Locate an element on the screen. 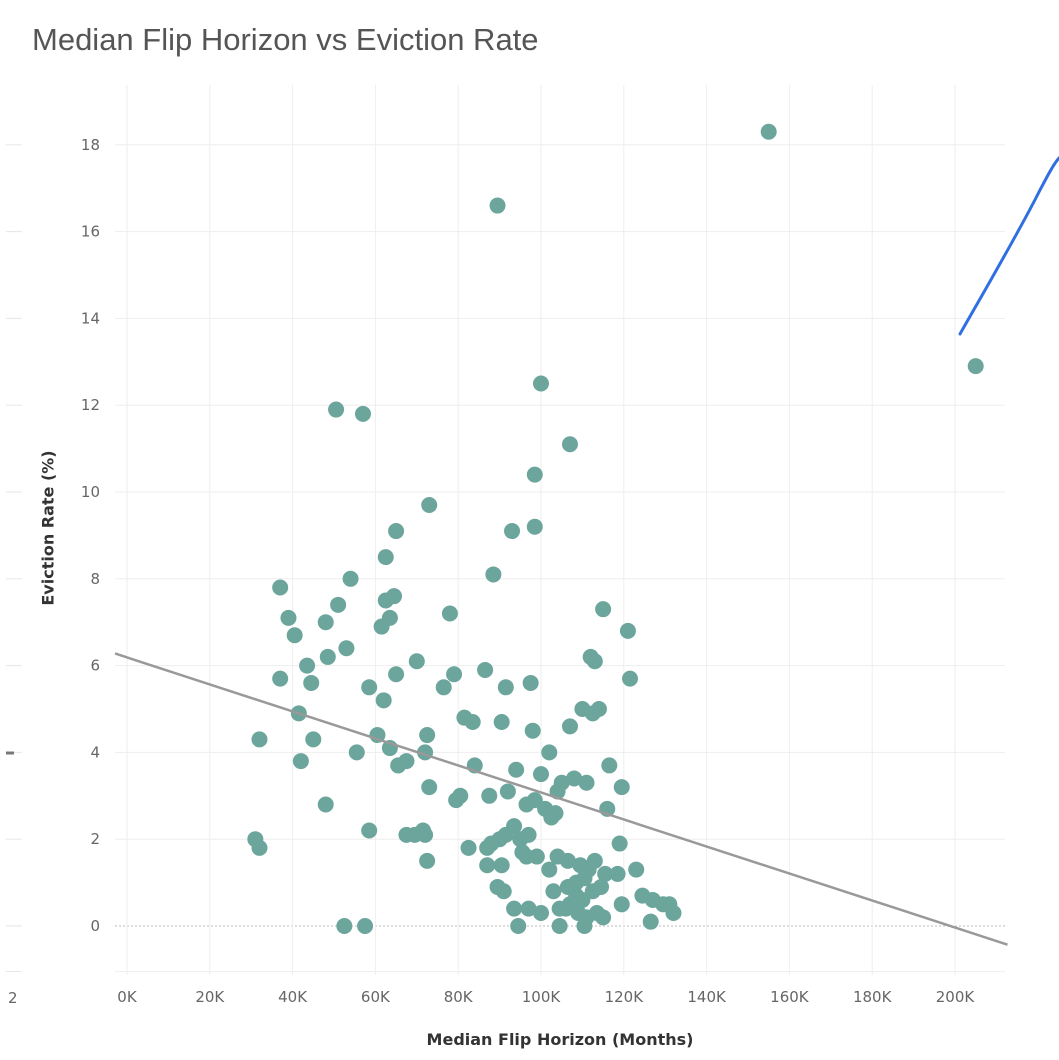  x-tick-labels: 0K 20K 40K 60K 80K 100K 120K 140K 160K 180K 200K is located at coordinates (546, 997).